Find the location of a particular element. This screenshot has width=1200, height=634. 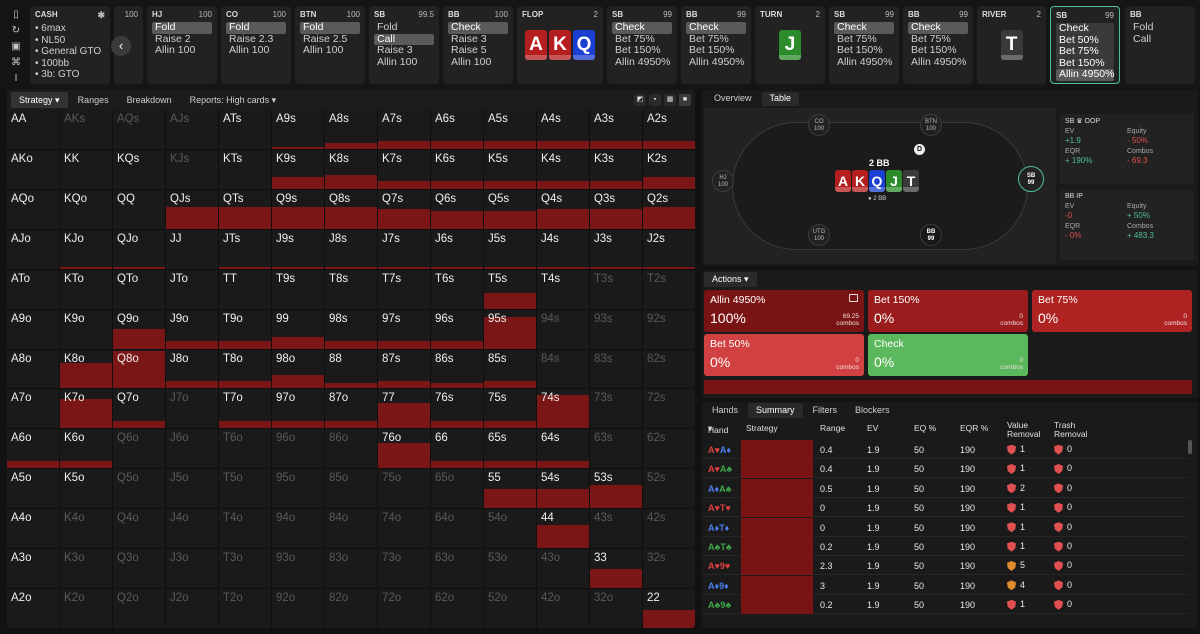

action-option: Raise 2.3 is located at coordinates (251, 38).